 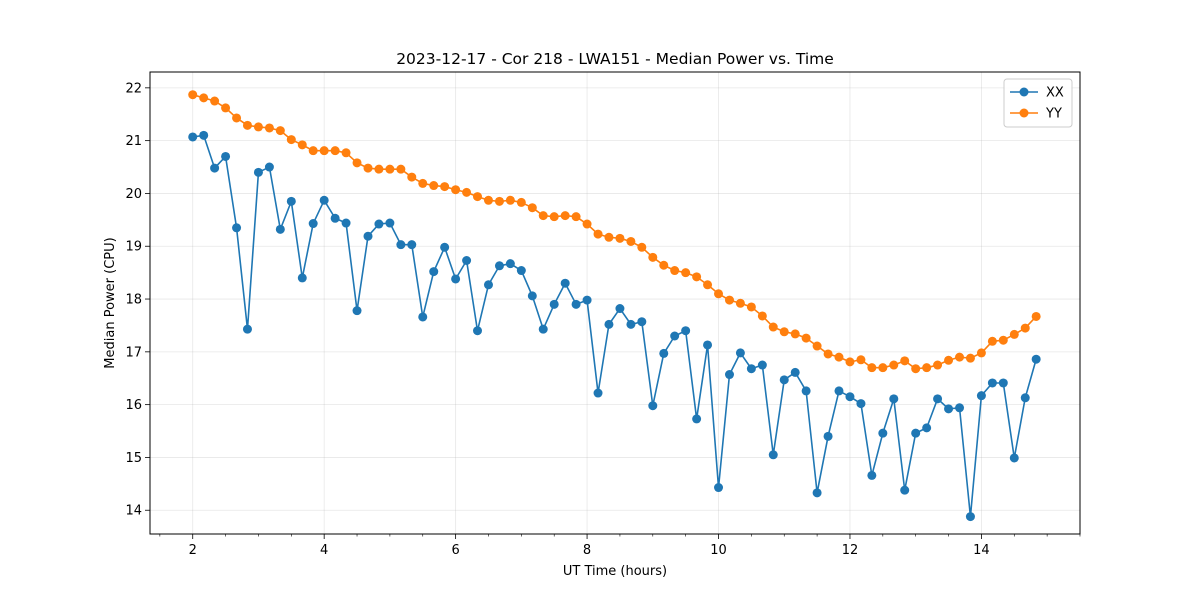 I want to click on x-tick-label: 2, so click(x=193, y=550).